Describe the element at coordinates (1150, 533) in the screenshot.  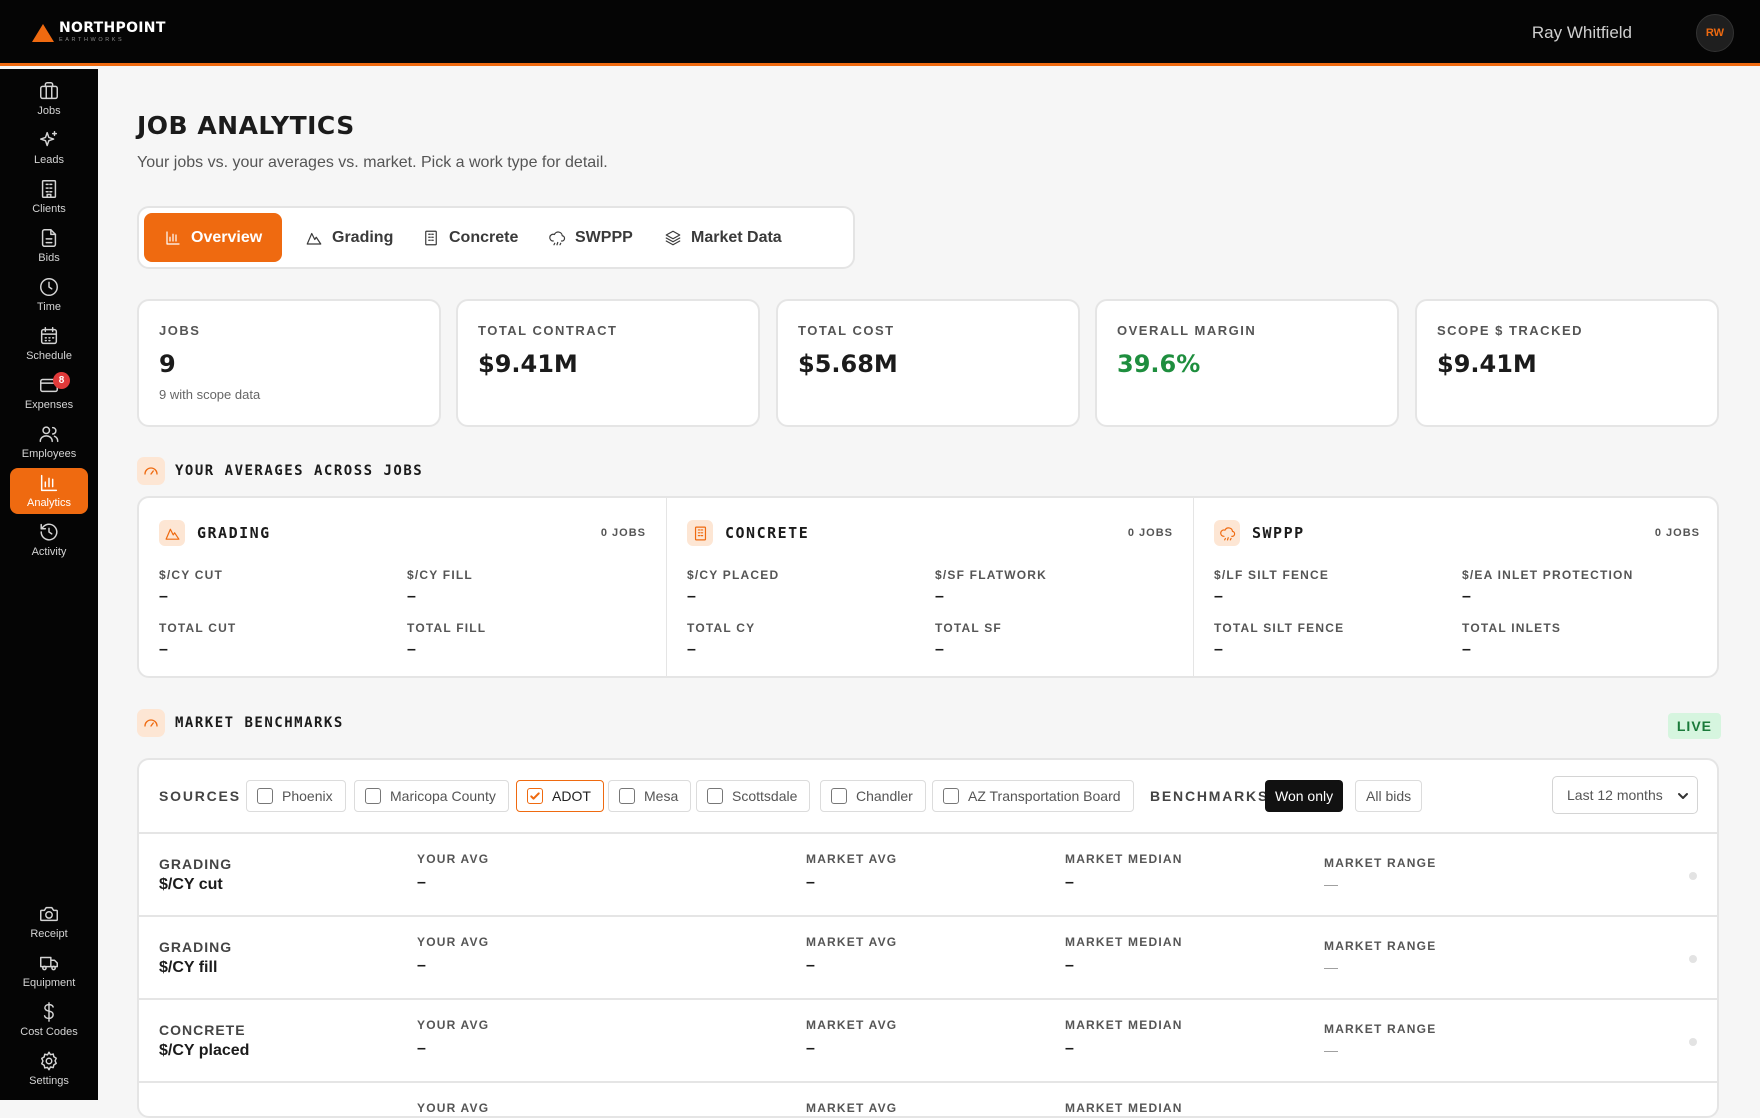
I see `group-jobs-count: 0 JOBS` at that location.